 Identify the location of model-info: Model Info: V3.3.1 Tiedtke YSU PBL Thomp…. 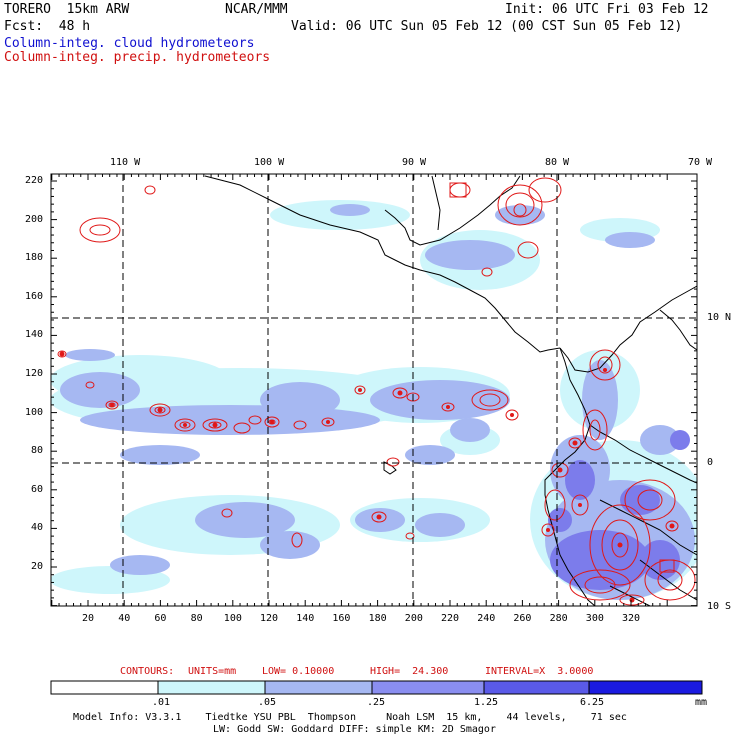
(350, 717).